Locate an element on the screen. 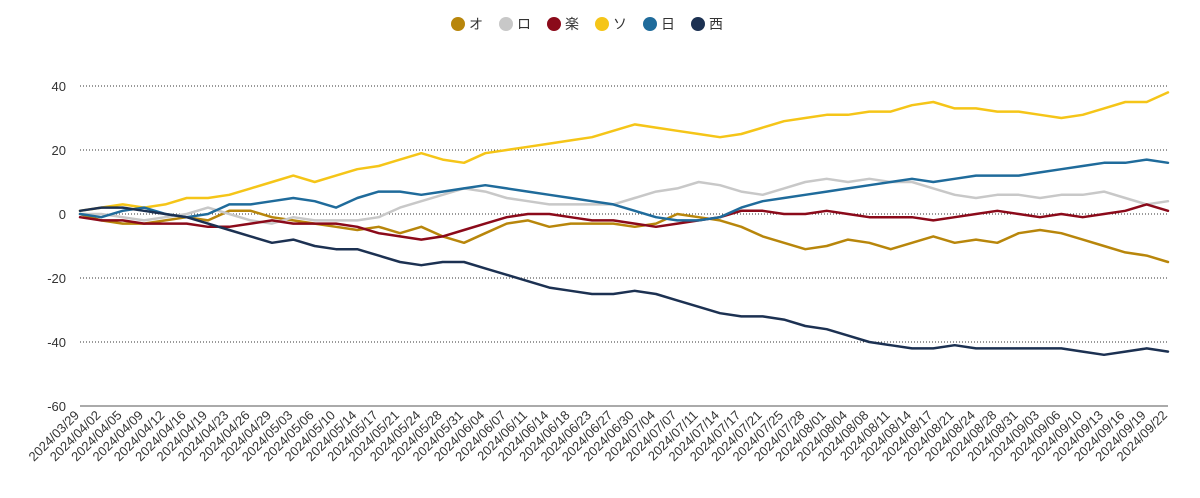 The image size is (1200, 498). y-tick-label: 20 is located at coordinates (59, 150).